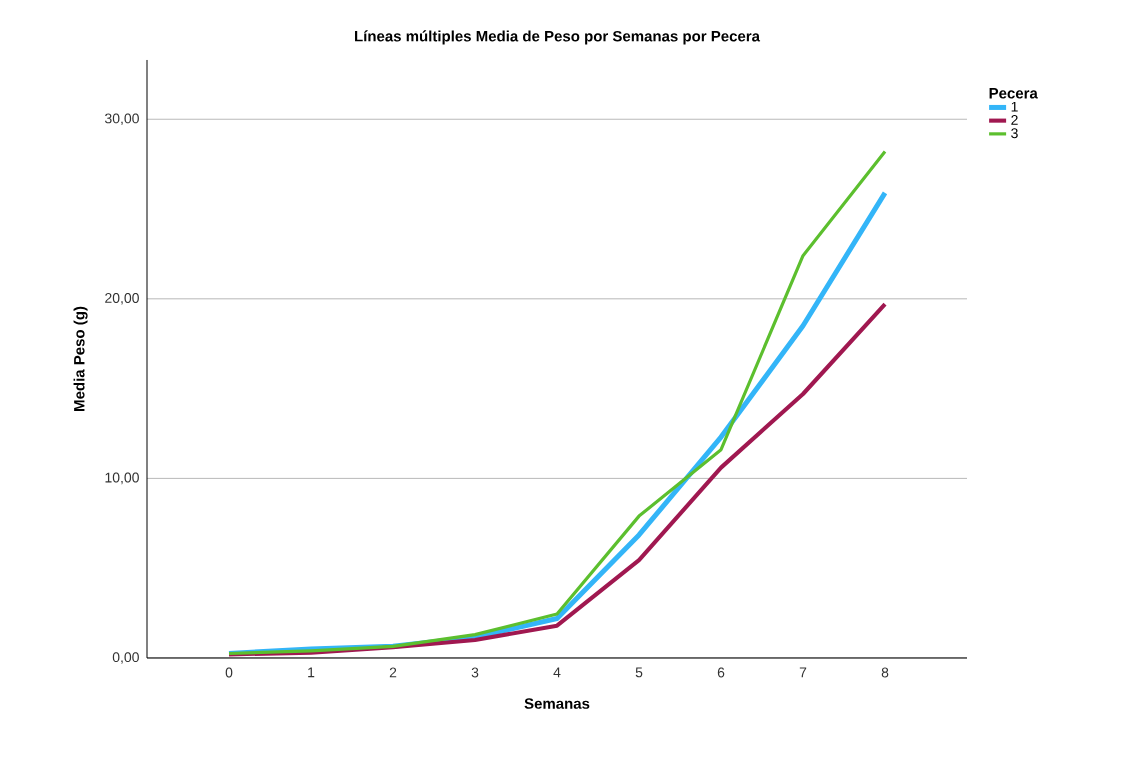 This screenshot has height=759, width=1135. What do you see at coordinates (1014, 133) in the screenshot?
I see `legend-label: 3` at bounding box center [1014, 133].